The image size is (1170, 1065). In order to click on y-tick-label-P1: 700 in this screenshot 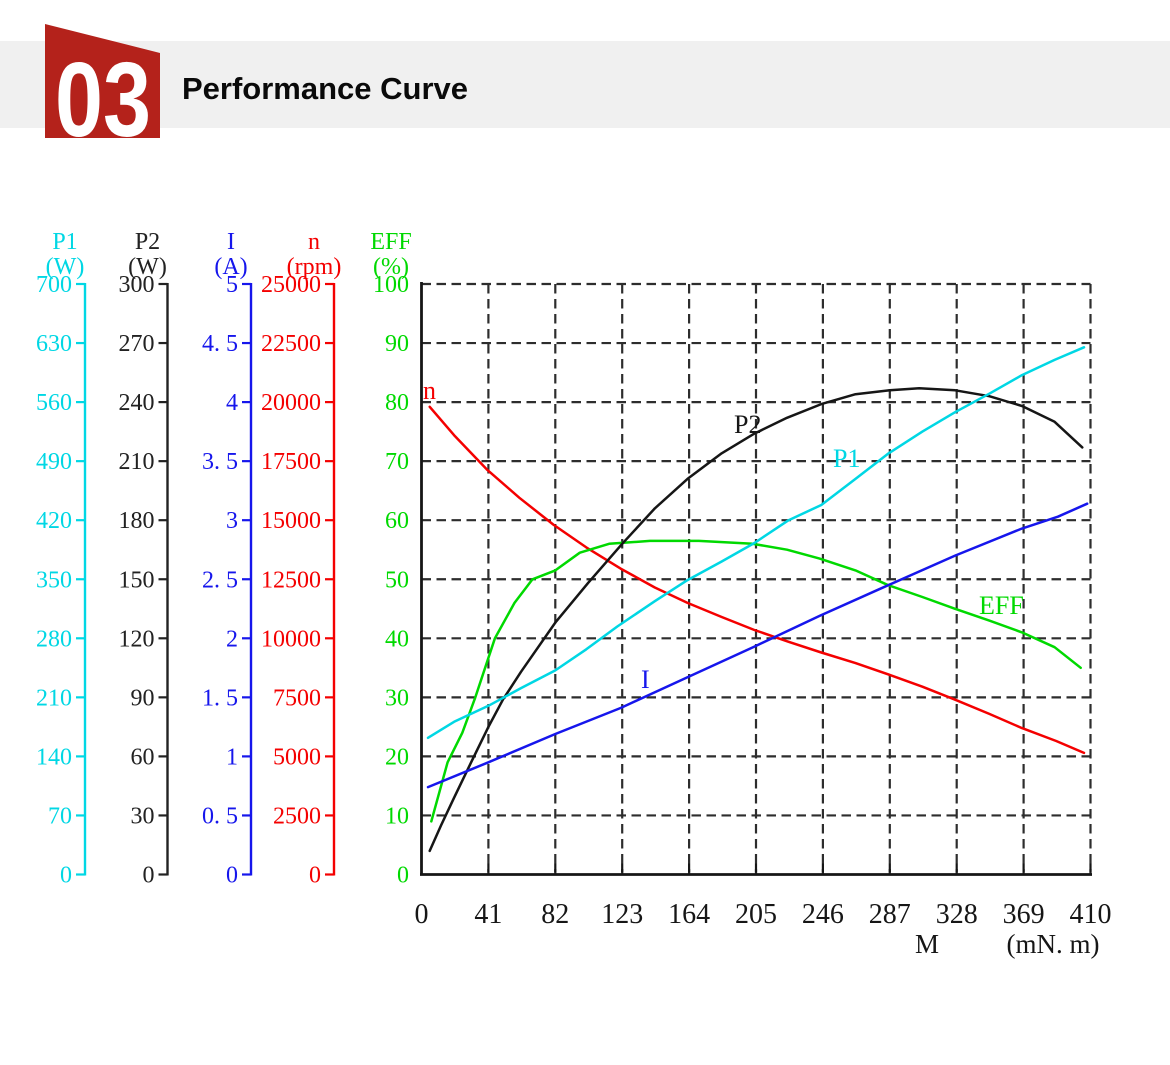, I will do `click(54, 285)`.